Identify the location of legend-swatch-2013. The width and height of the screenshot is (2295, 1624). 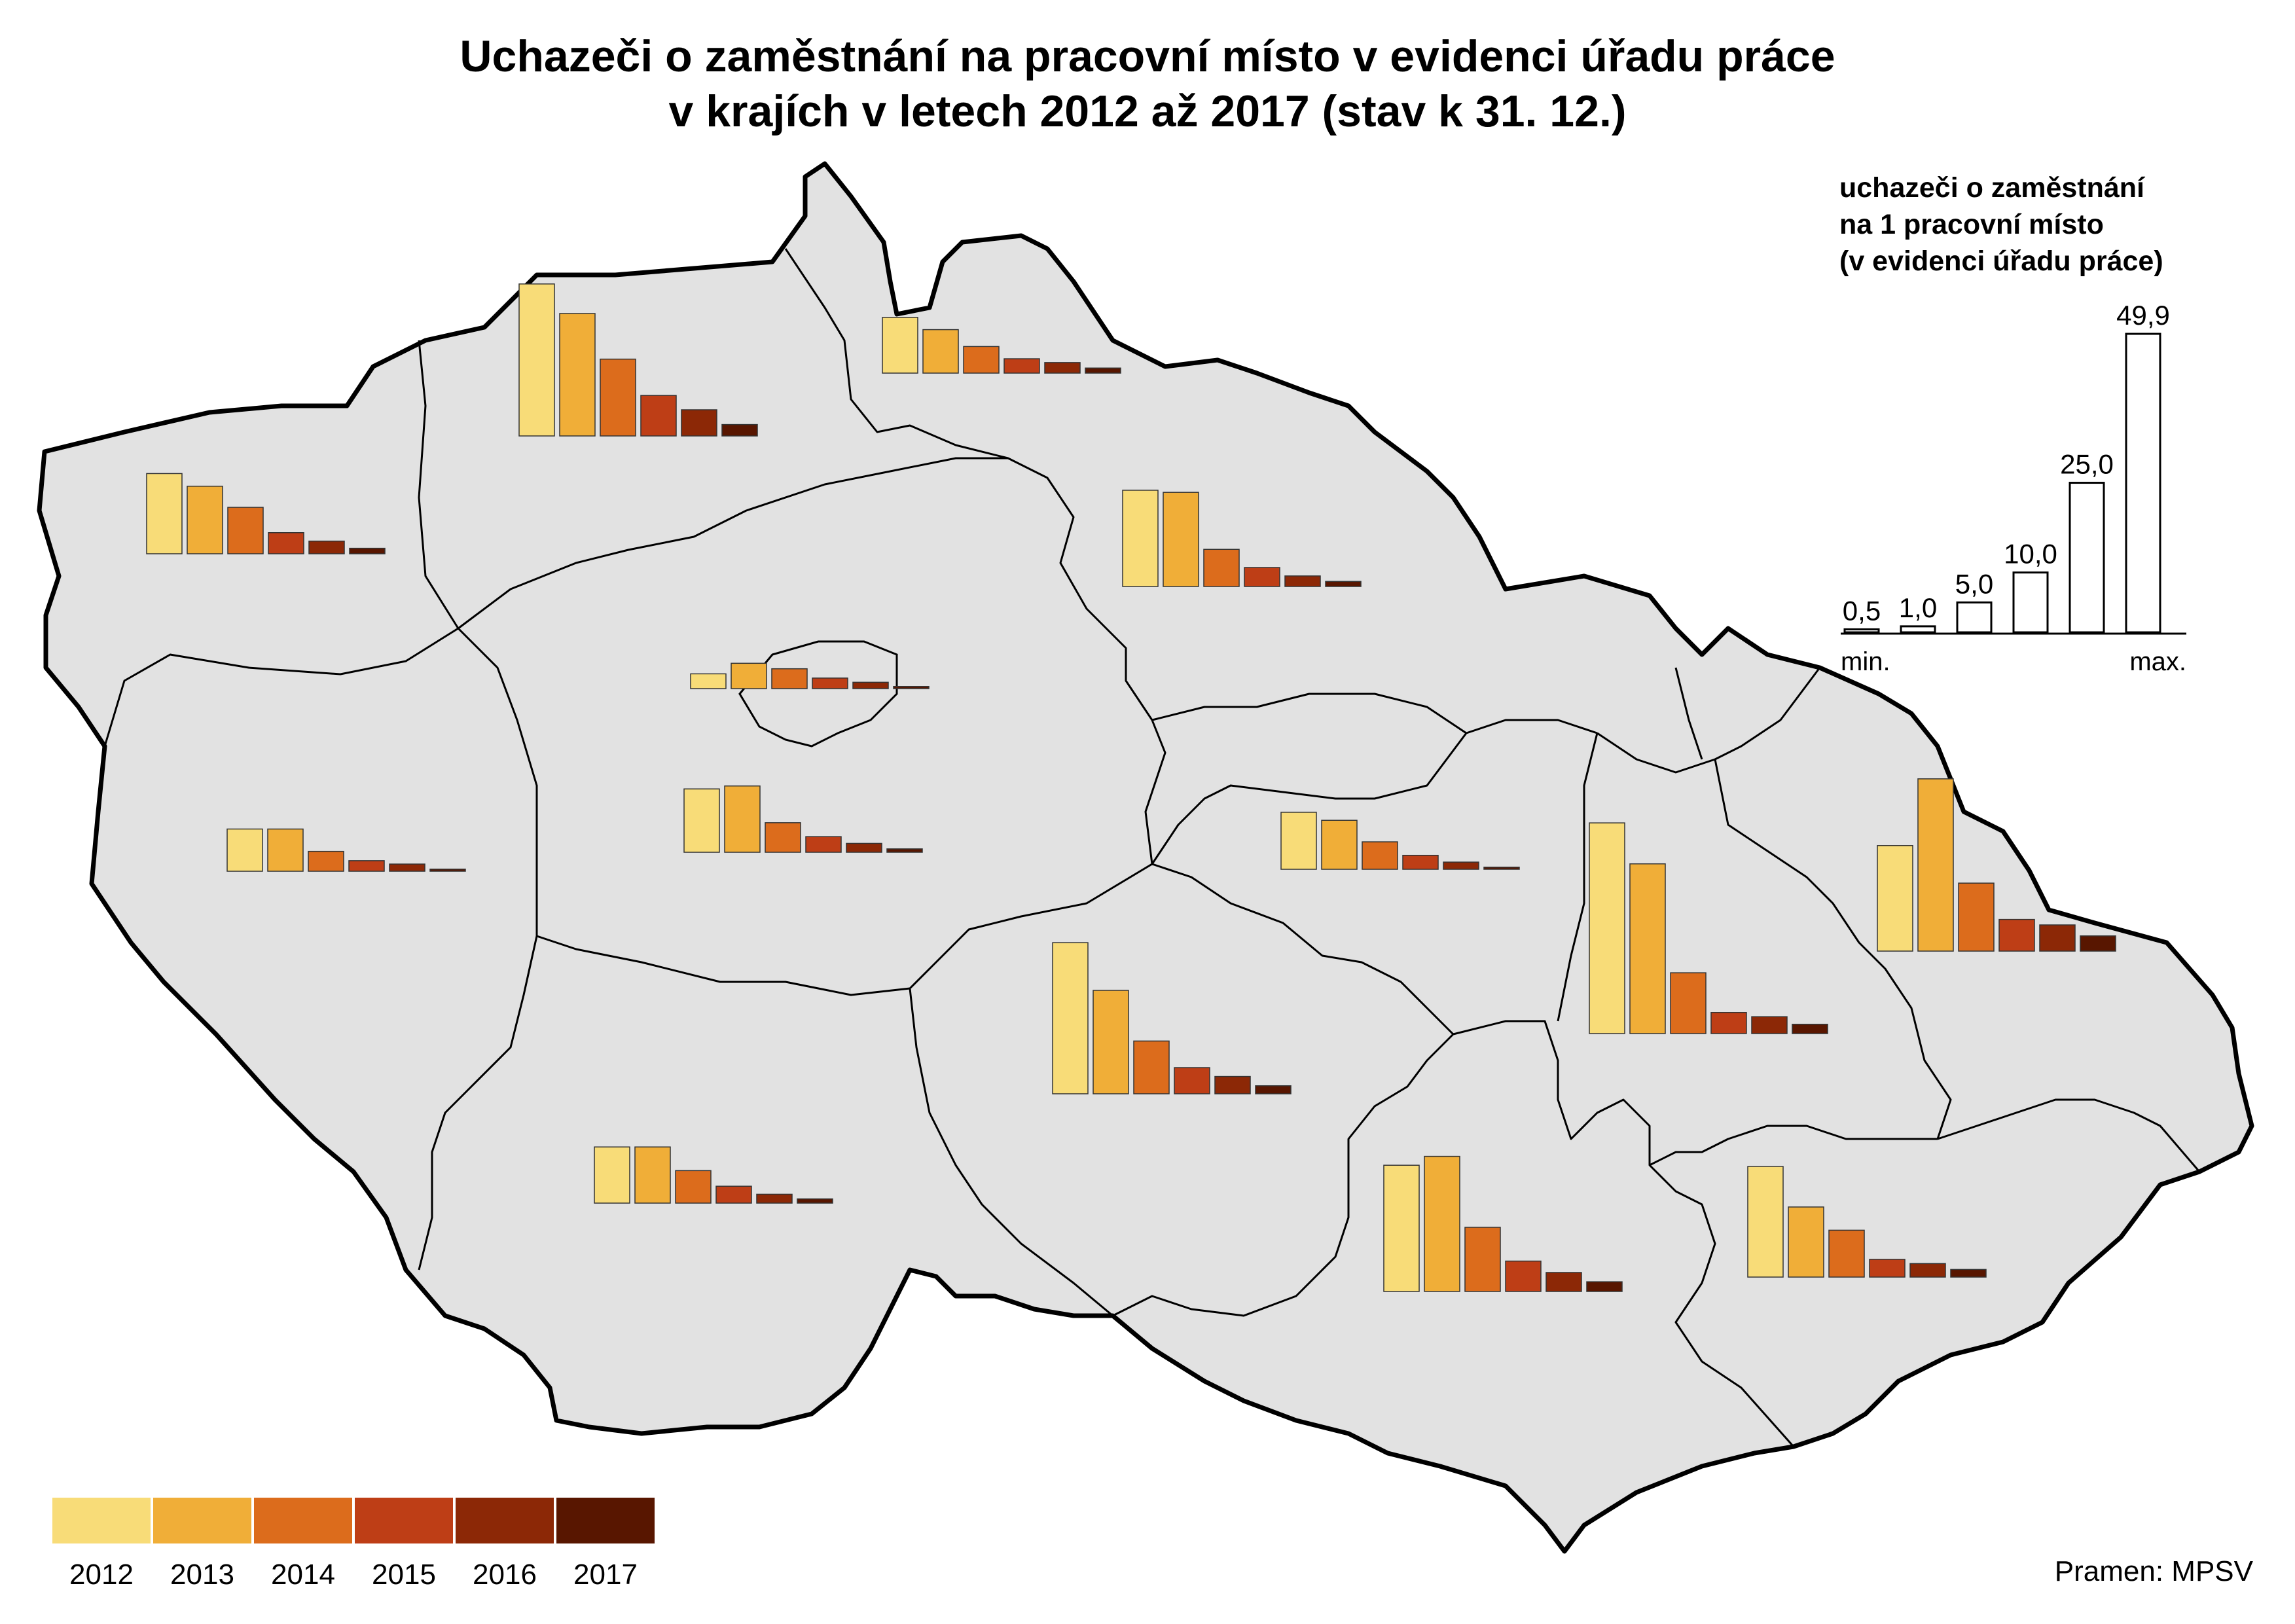
(202, 1520).